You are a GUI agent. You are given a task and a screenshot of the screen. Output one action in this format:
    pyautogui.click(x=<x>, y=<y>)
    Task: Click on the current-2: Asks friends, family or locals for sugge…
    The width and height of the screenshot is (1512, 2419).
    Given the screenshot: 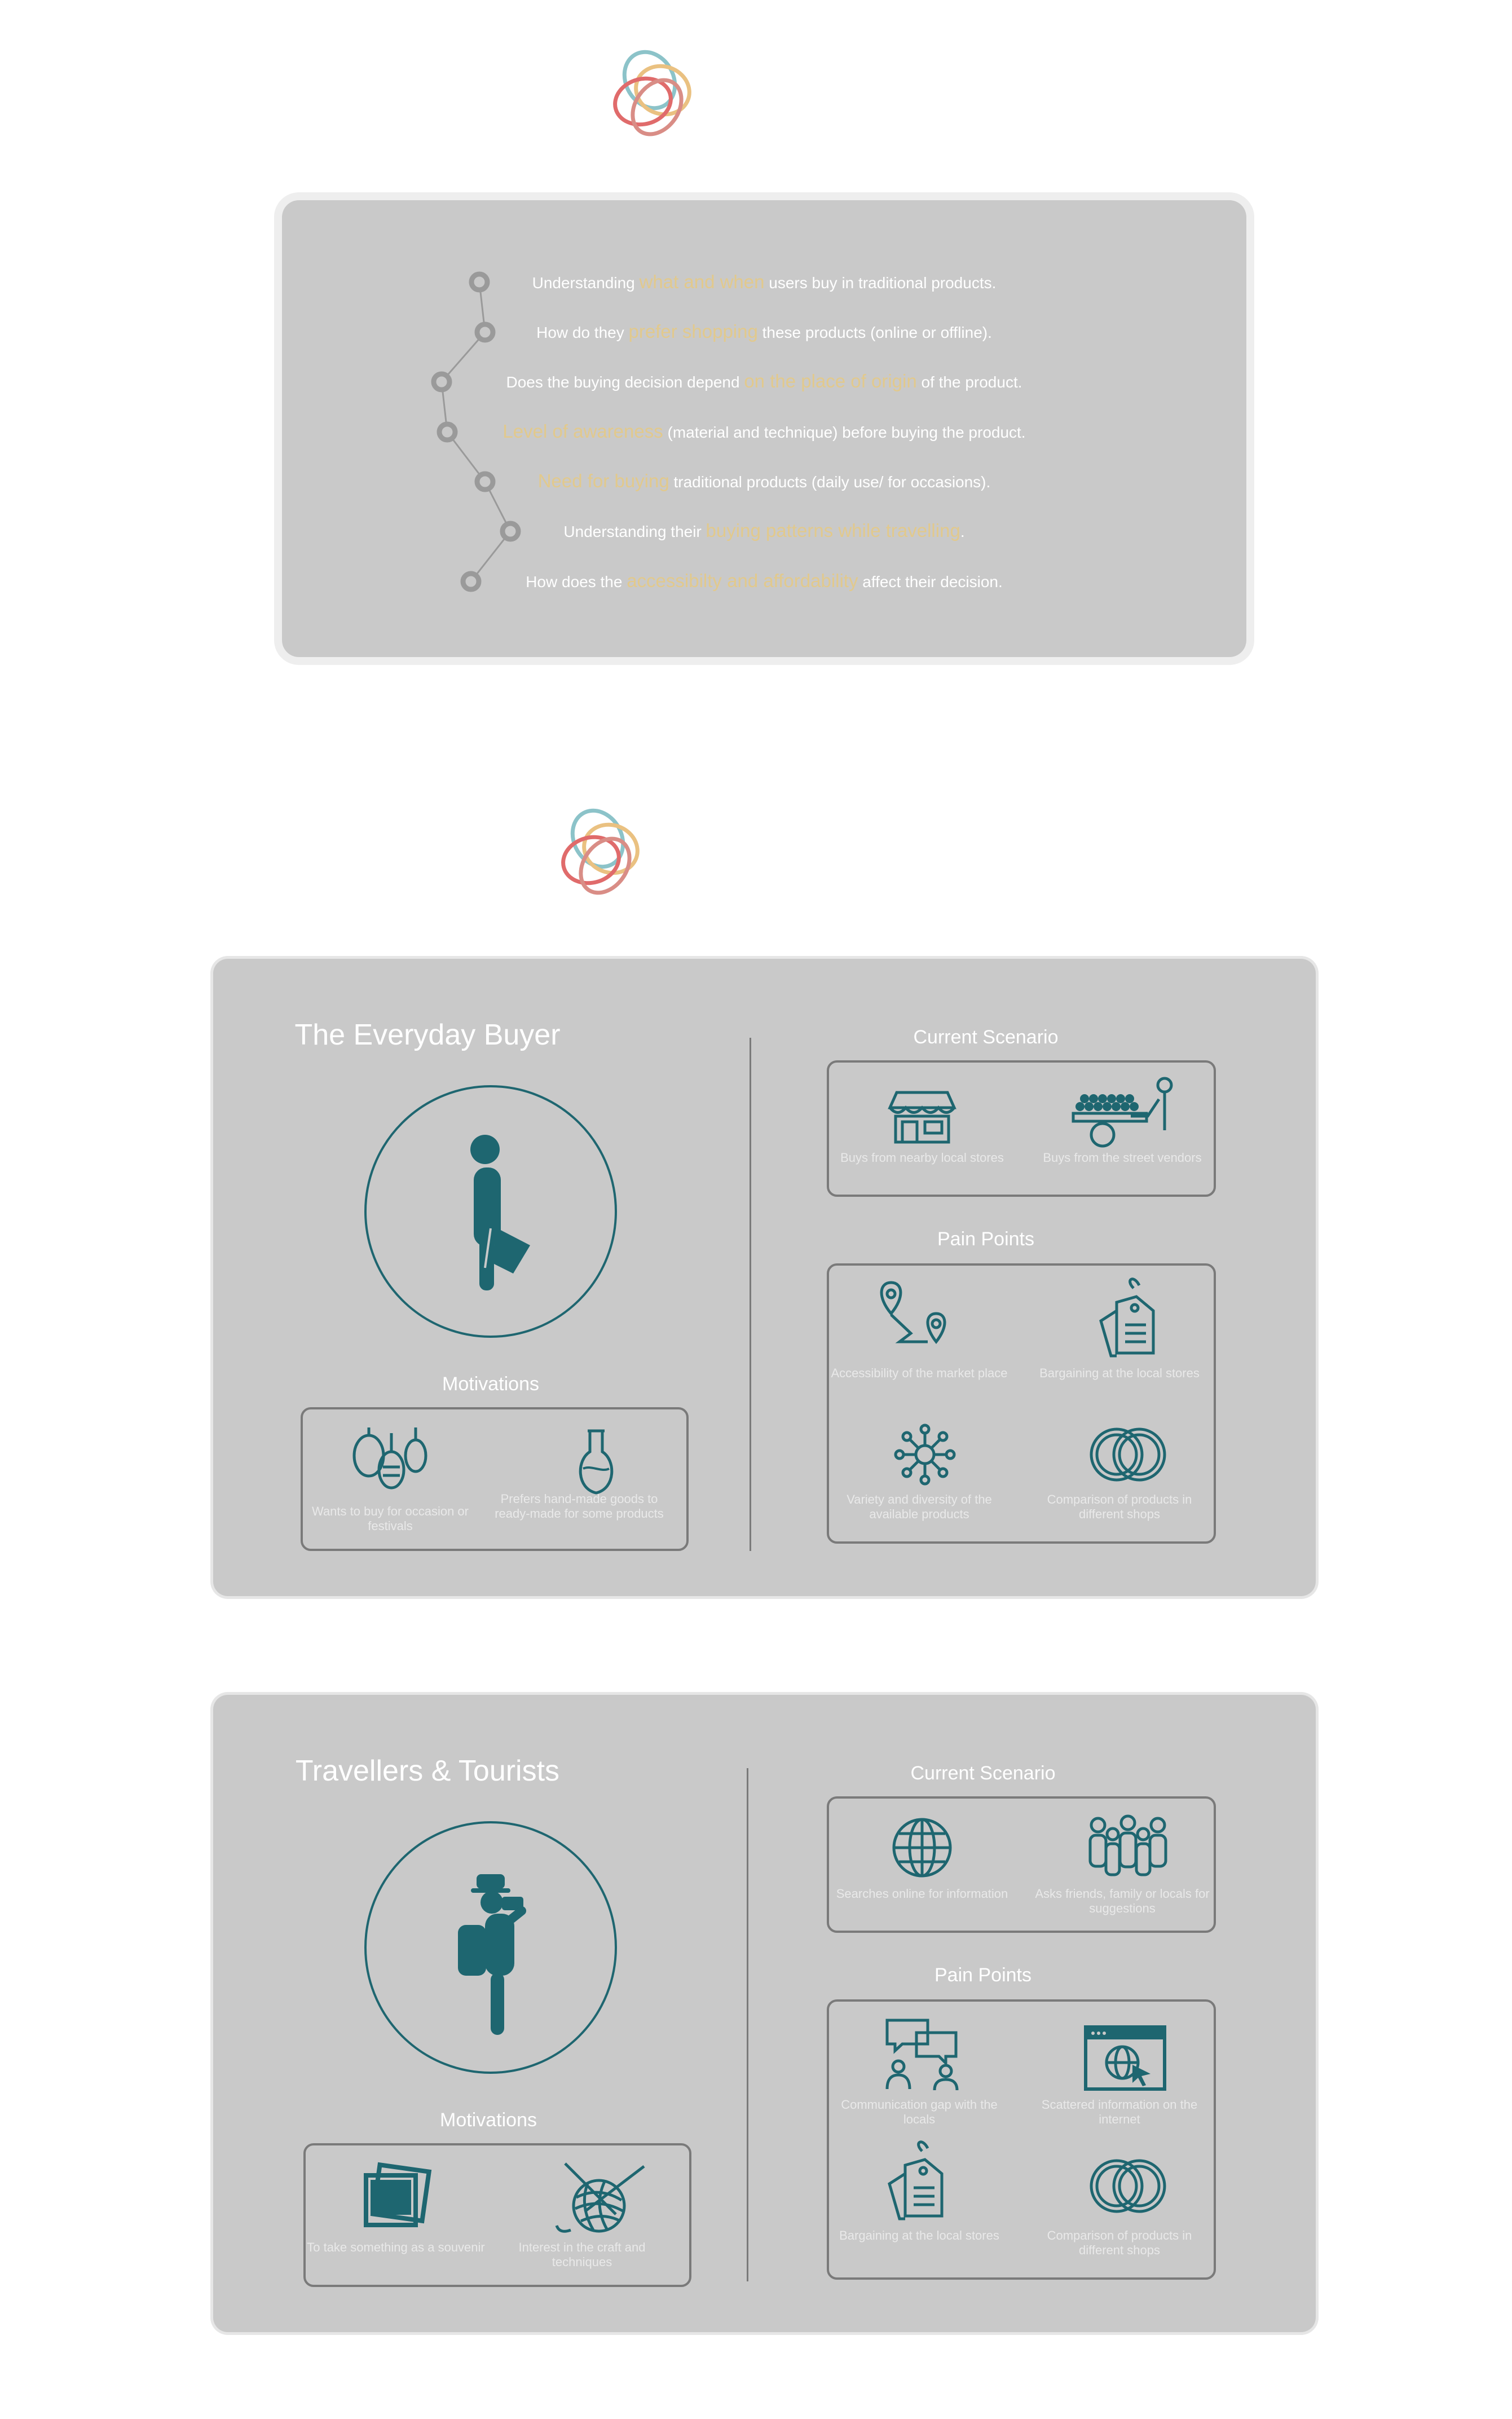 What is the action you would take?
    pyautogui.click(x=1122, y=1901)
    